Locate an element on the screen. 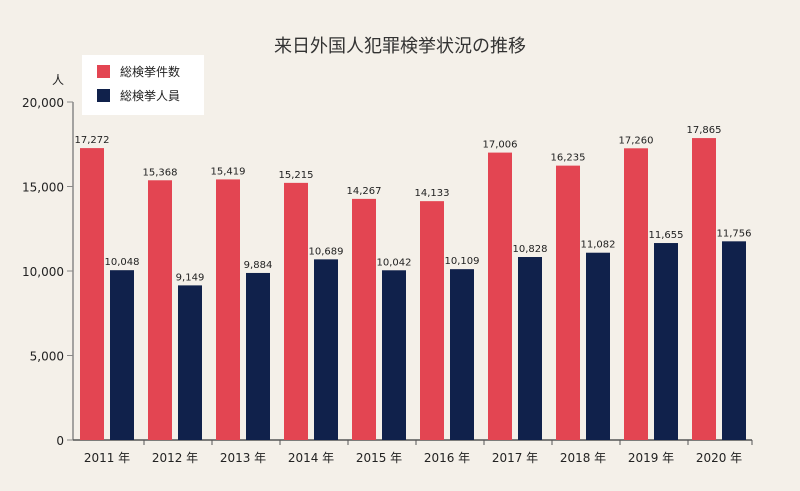  y-tick-label: 20,000 is located at coordinates (43, 103).